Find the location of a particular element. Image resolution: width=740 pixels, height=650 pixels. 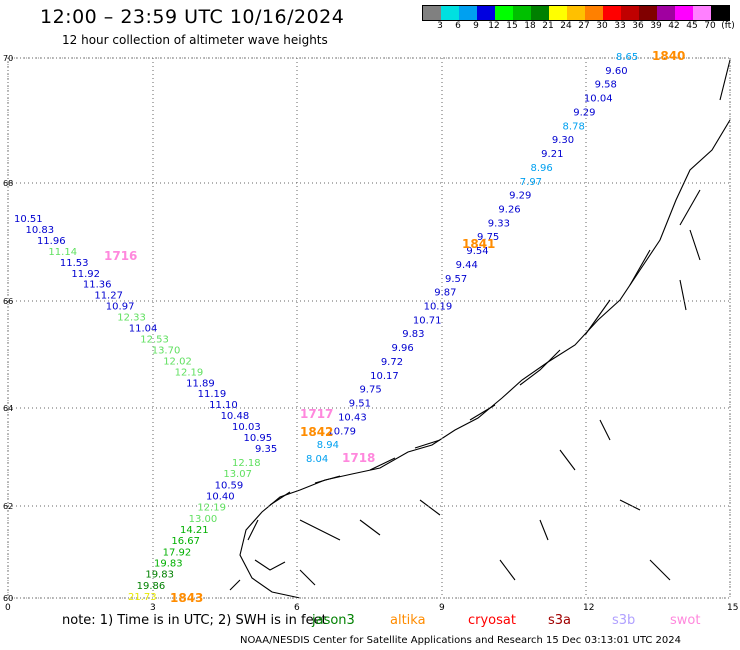

legend-s3b: s3b is located at coordinates (624, 620).